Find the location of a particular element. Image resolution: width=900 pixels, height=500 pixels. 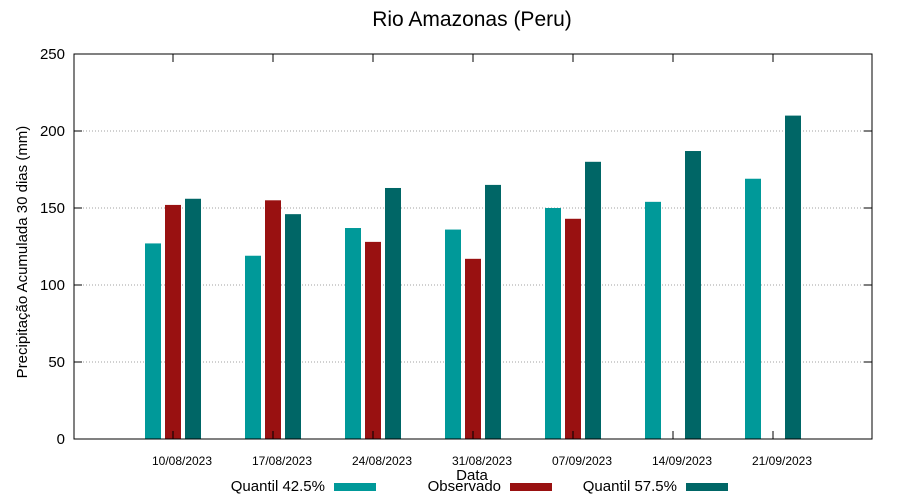

bar-quantil-57-5--3 is located at coordinates (493, 311).